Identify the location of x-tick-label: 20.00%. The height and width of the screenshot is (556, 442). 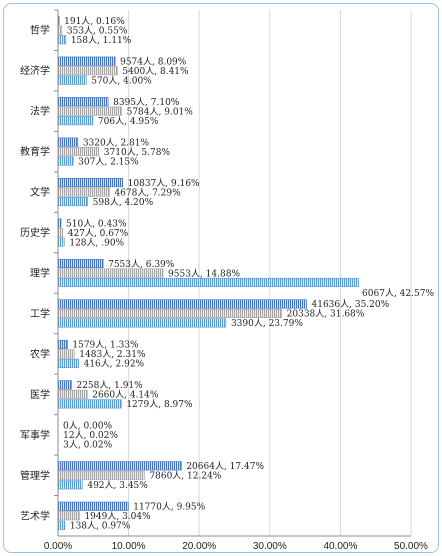
(199, 546).